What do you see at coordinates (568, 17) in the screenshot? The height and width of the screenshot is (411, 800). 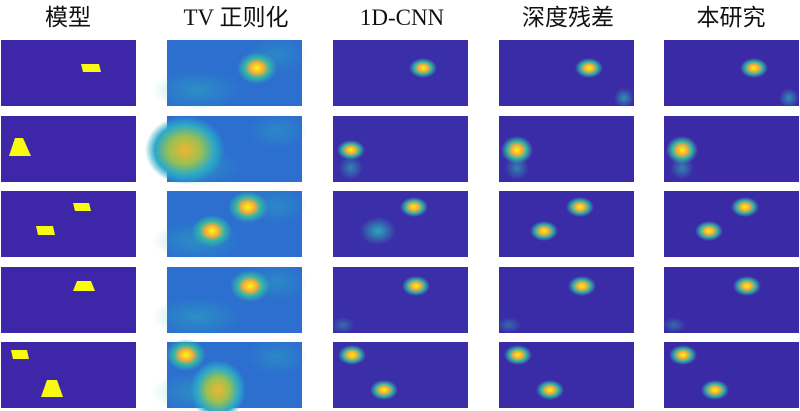 I see `column-header: 深度残差` at bounding box center [568, 17].